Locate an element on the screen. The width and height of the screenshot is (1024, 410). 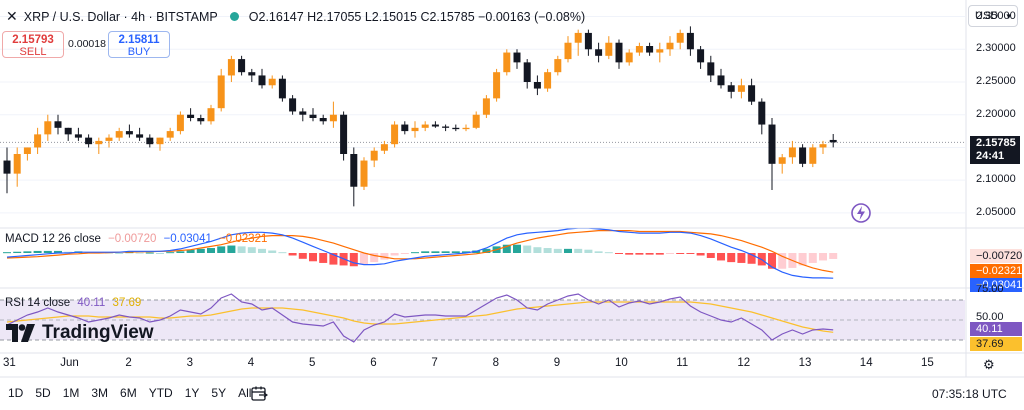
lightning-icon is located at coordinates (861, 215).